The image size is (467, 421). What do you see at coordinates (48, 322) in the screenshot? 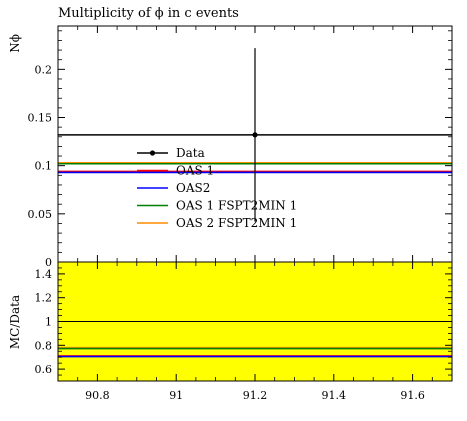
I see `ratio-ytick-label: 1` at bounding box center [48, 322].